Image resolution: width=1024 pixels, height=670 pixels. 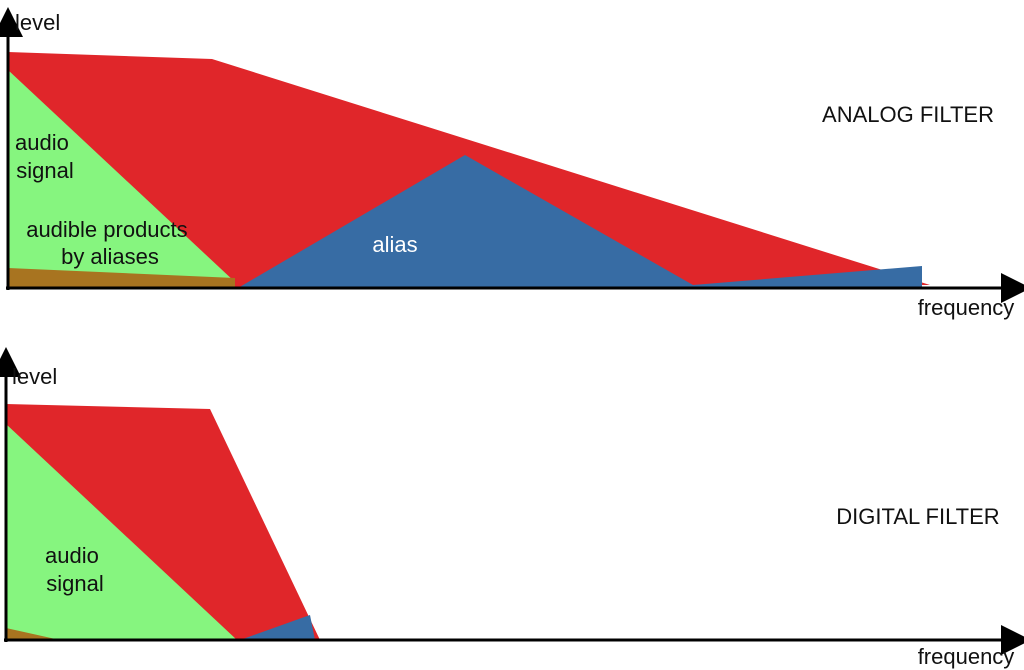 What do you see at coordinates (908, 114) in the screenshot?
I see `panel-title: ANALOG FILTER` at bounding box center [908, 114].